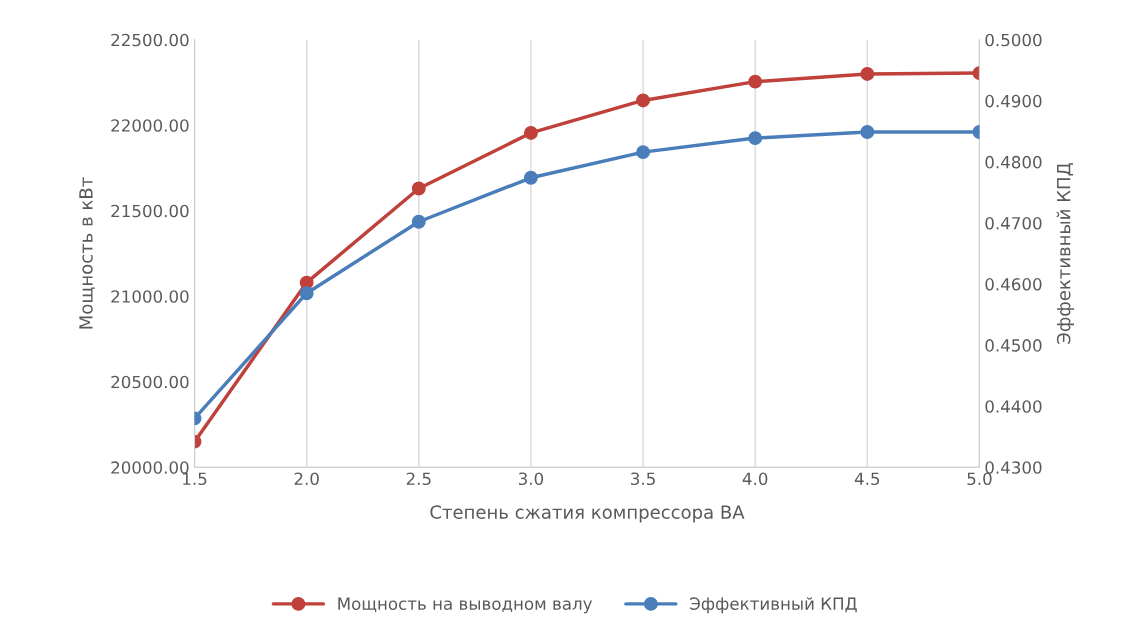 This screenshot has width=1131, height=641. I want to click on x-tick-label: 3.0, so click(531, 479).